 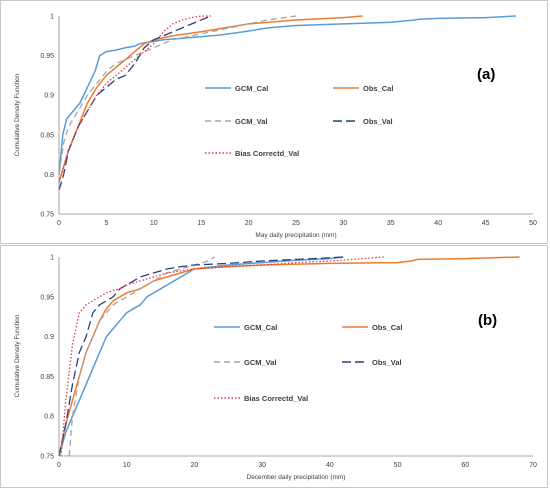 I want to click on legend-a-label-obs-val: Obs_Val, so click(x=378, y=121).